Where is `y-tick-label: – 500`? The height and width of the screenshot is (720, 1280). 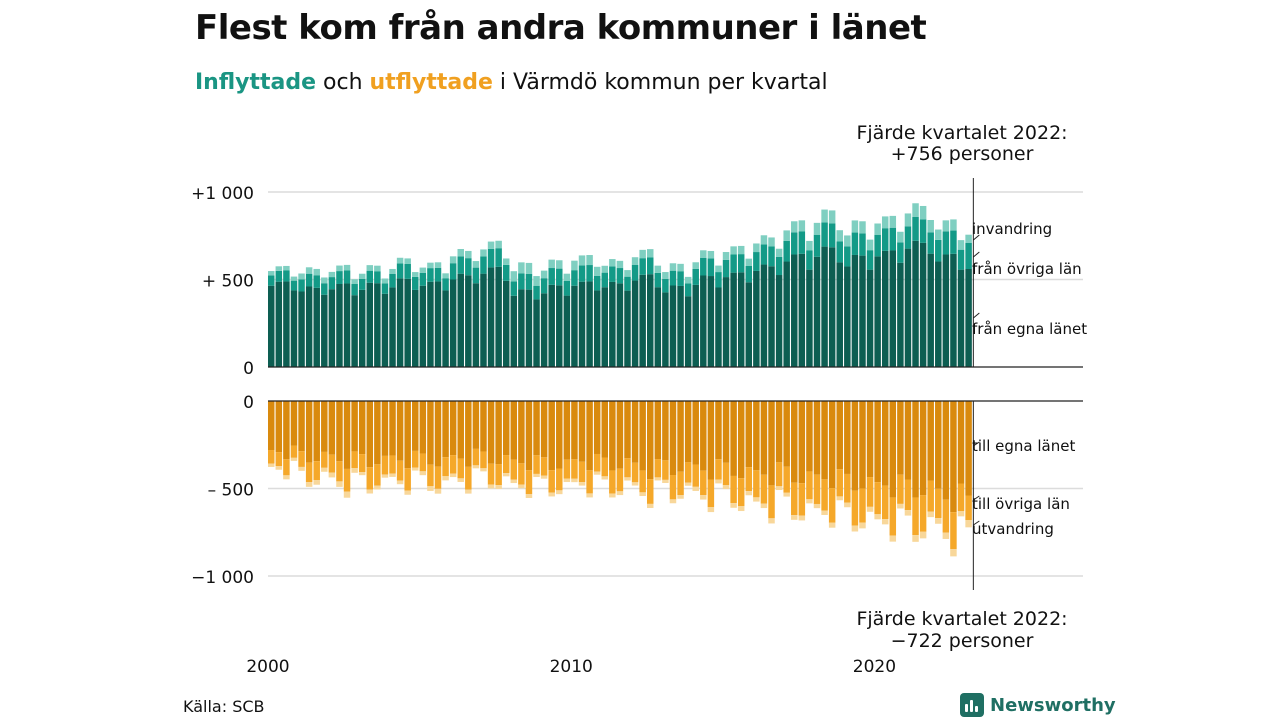
y-tick-label: – 500 is located at coordinates (231, 491).